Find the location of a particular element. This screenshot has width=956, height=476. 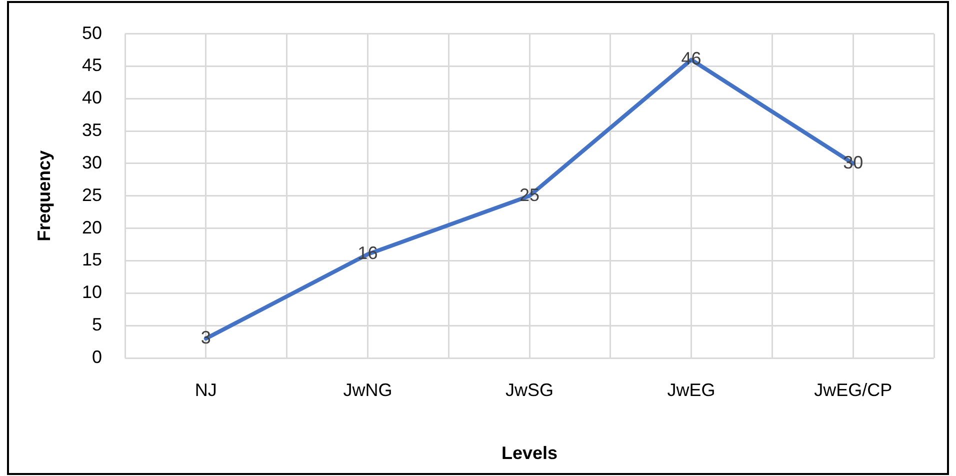

x-tick-label: JwEG/CP is located at coordinates (853, 390).